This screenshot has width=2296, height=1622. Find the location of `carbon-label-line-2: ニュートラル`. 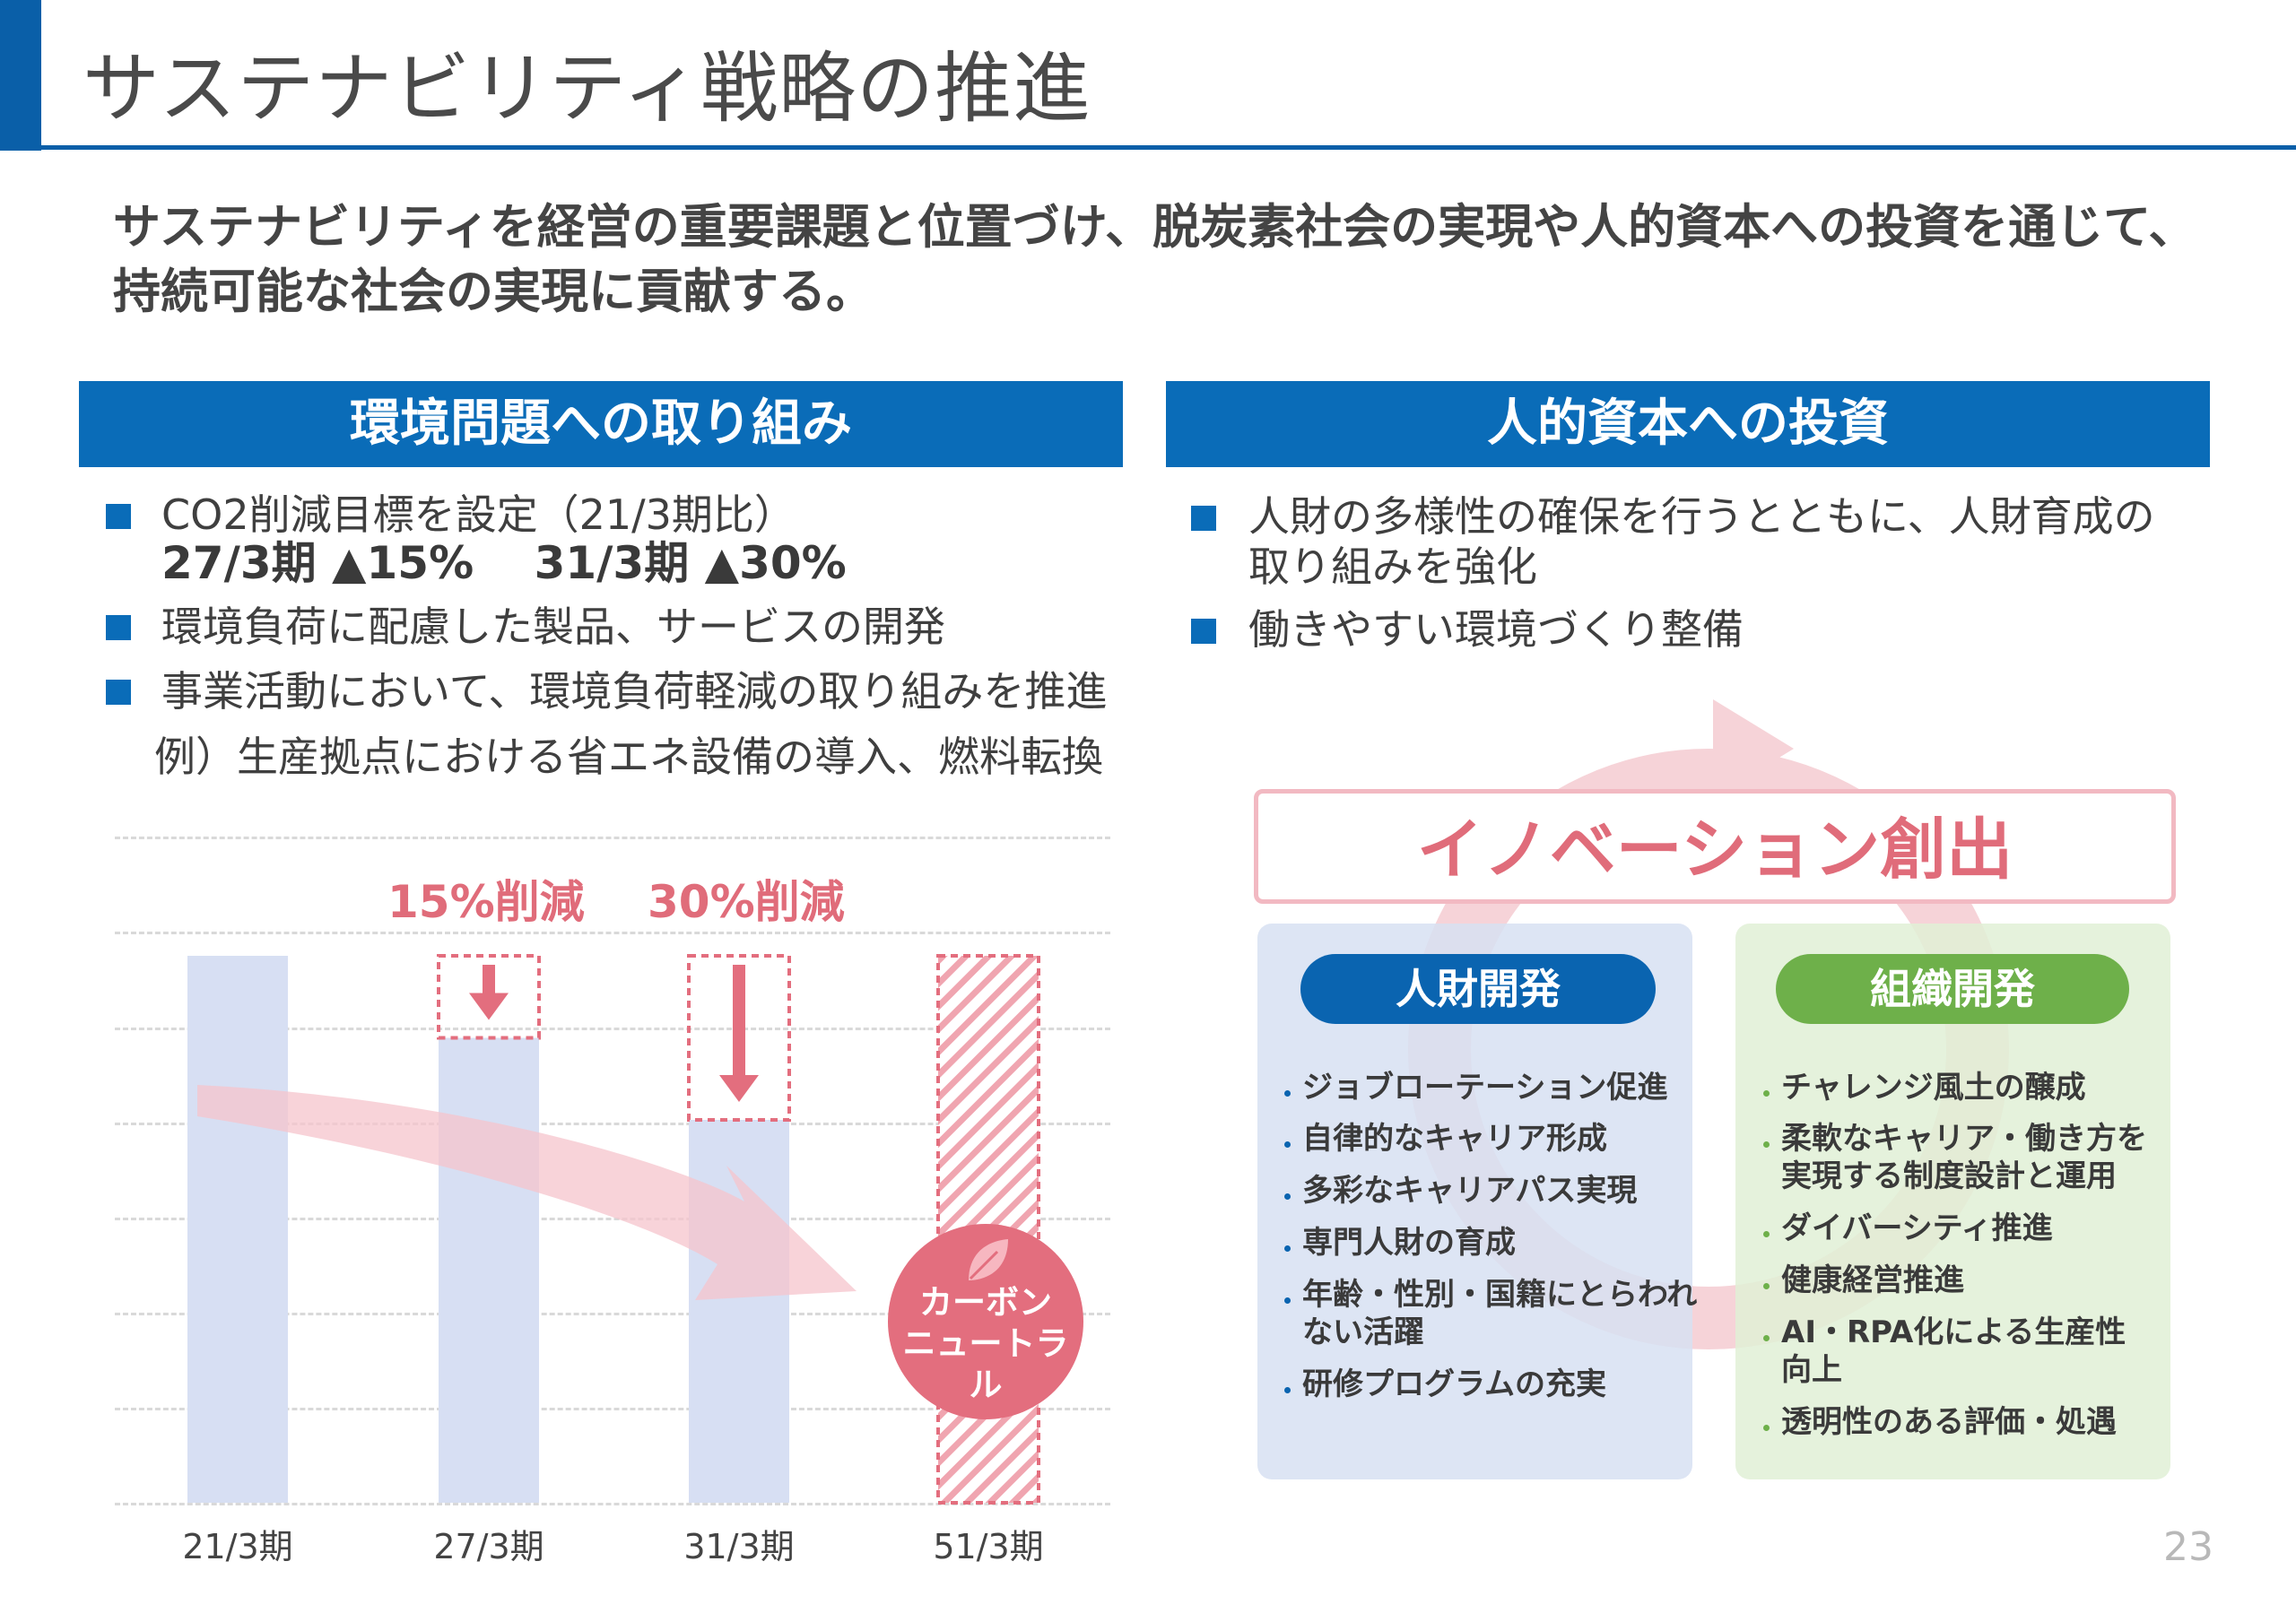

carbon-label-line-2: ニュートラル is located at coordinates (985, 1364).